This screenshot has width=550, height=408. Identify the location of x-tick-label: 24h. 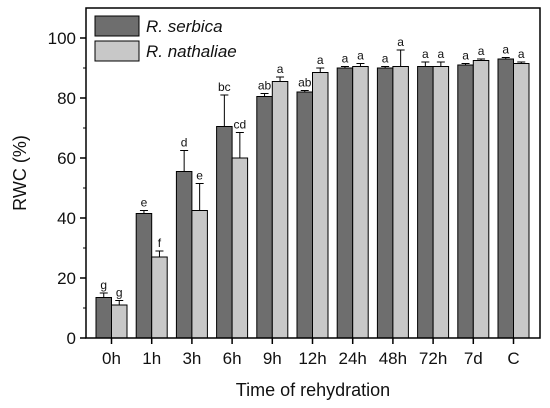
(353, 358).